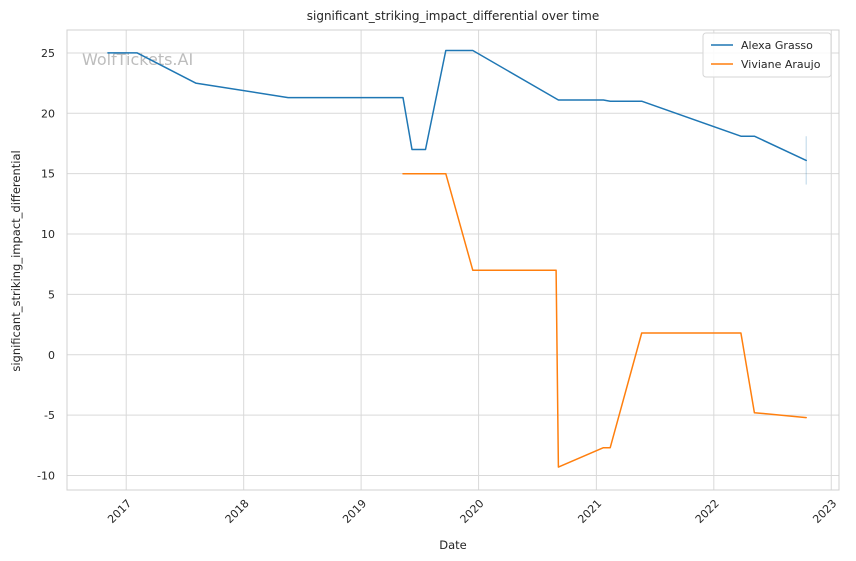  Describe the element at coordinates (48, 234) in the screenshot. I see `y-tick-label: 10` at that location.